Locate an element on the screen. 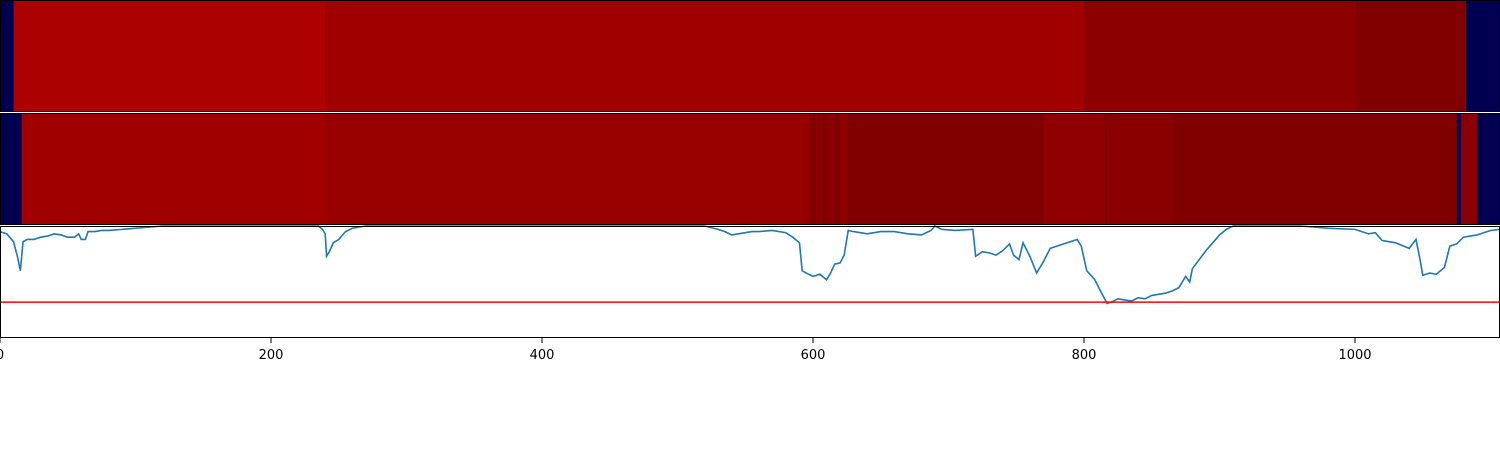 This screenshot has height=450, width=1500. x-tick-label: 400 is located at coordinates (542, 355).